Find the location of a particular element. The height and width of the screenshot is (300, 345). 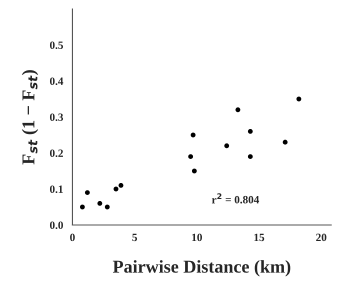

annotation: r$^{2}$ = 0.804 is located at coordinates (236, 198).